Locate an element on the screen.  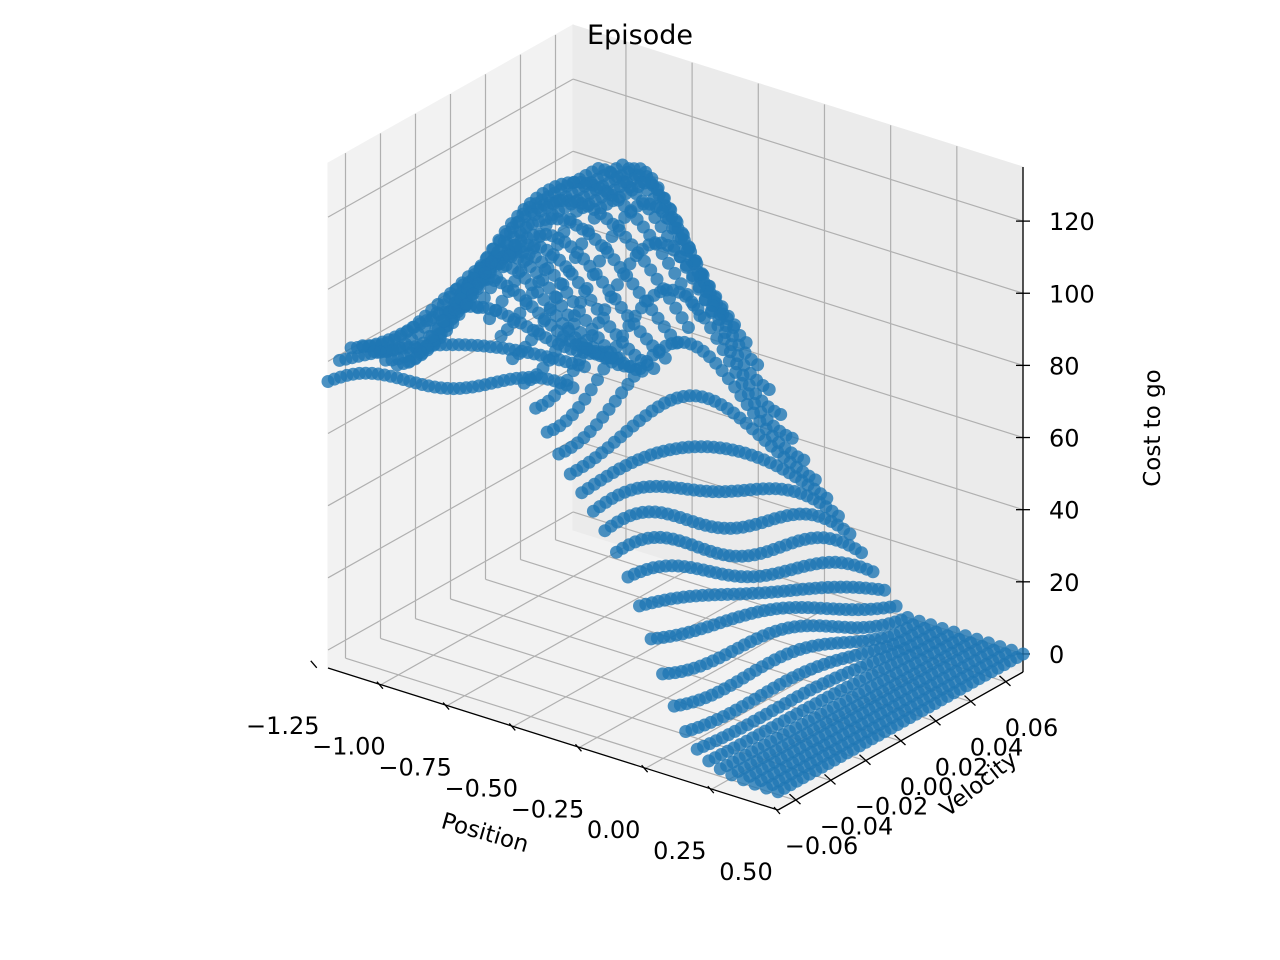
y-tick-label: 0.02 is located at coordinates (961, 767).